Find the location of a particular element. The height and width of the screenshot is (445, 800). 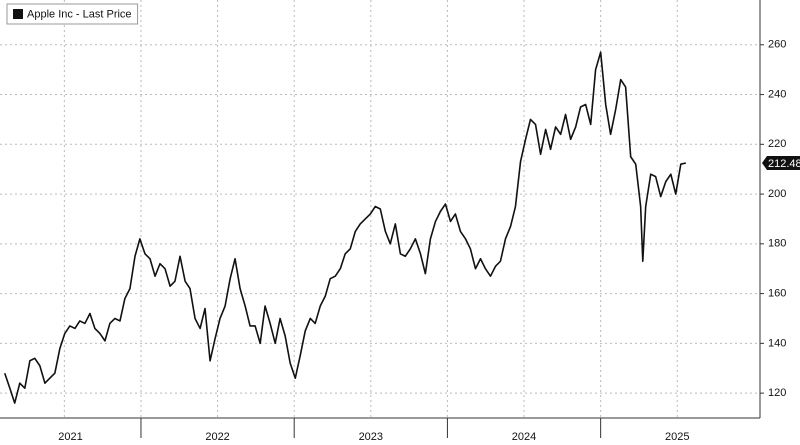

y-tick-label: 200 is located at coordinates (777, 194).